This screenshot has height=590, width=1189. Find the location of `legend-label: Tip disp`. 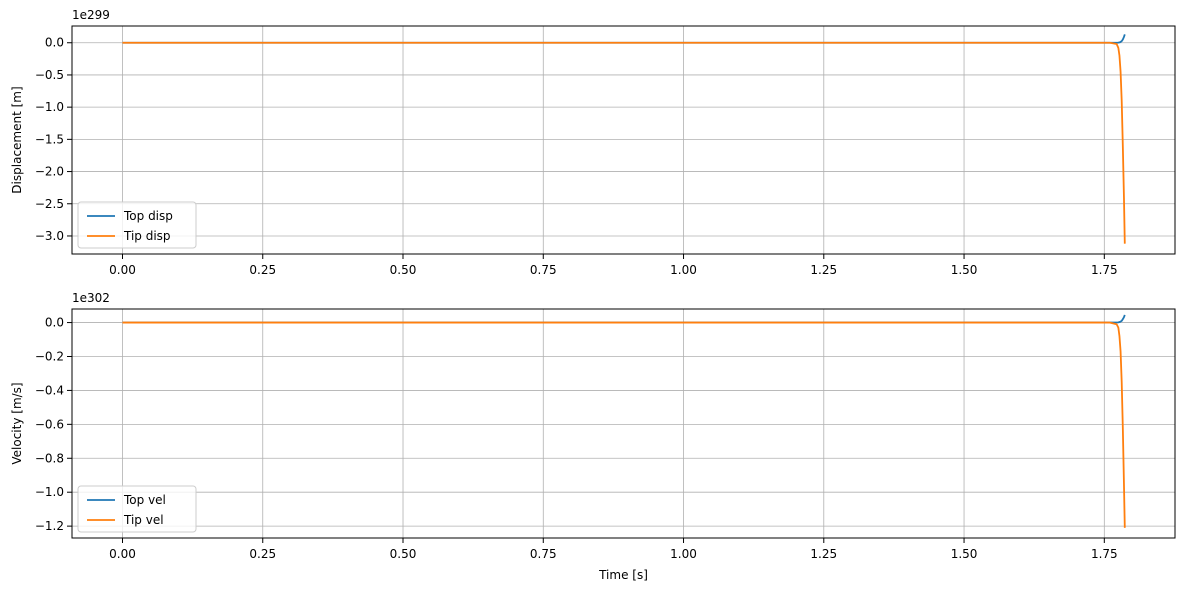

legend-label: Tip disp is located at coordinates (147, 236).